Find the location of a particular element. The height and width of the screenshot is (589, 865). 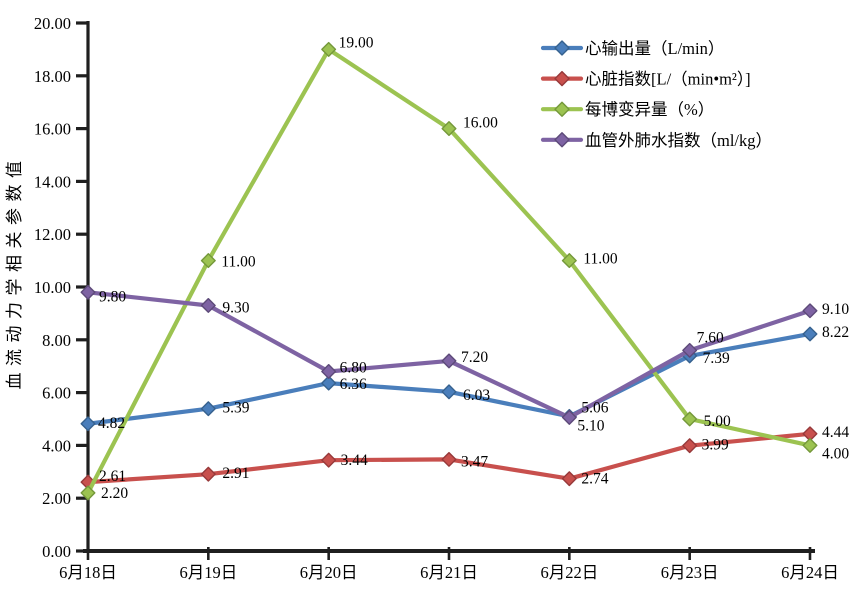

y-axis-title: 血流动力学相关参数值 is located at coordinates (14, 272).